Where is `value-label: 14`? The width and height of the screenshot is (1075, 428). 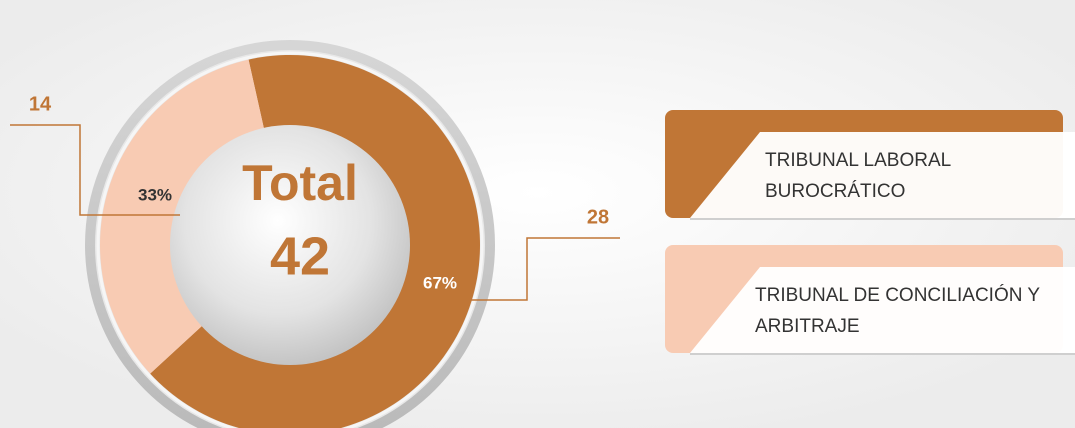 value-label: 14 is located at coordinates (40, 104).